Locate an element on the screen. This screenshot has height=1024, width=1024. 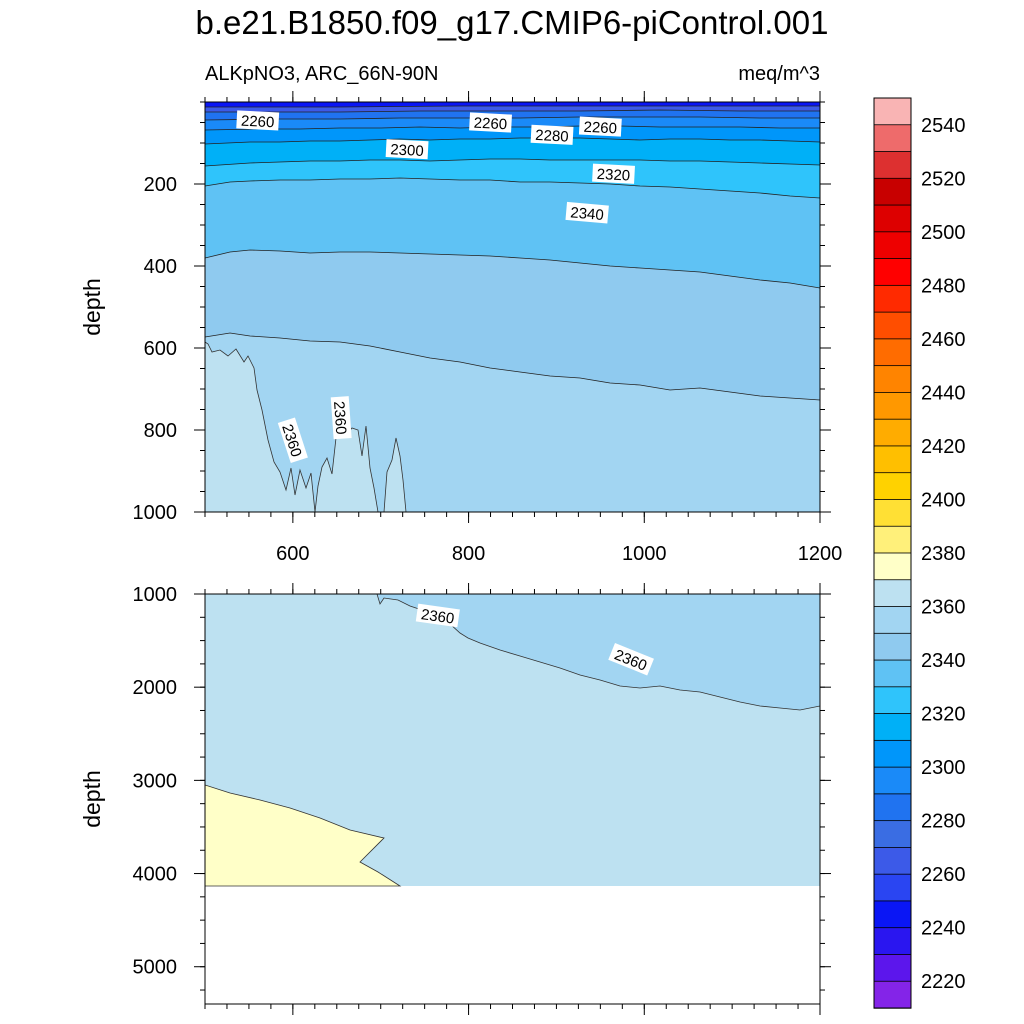
colorbar-label: 2420 is located at coordinates (943, 447).